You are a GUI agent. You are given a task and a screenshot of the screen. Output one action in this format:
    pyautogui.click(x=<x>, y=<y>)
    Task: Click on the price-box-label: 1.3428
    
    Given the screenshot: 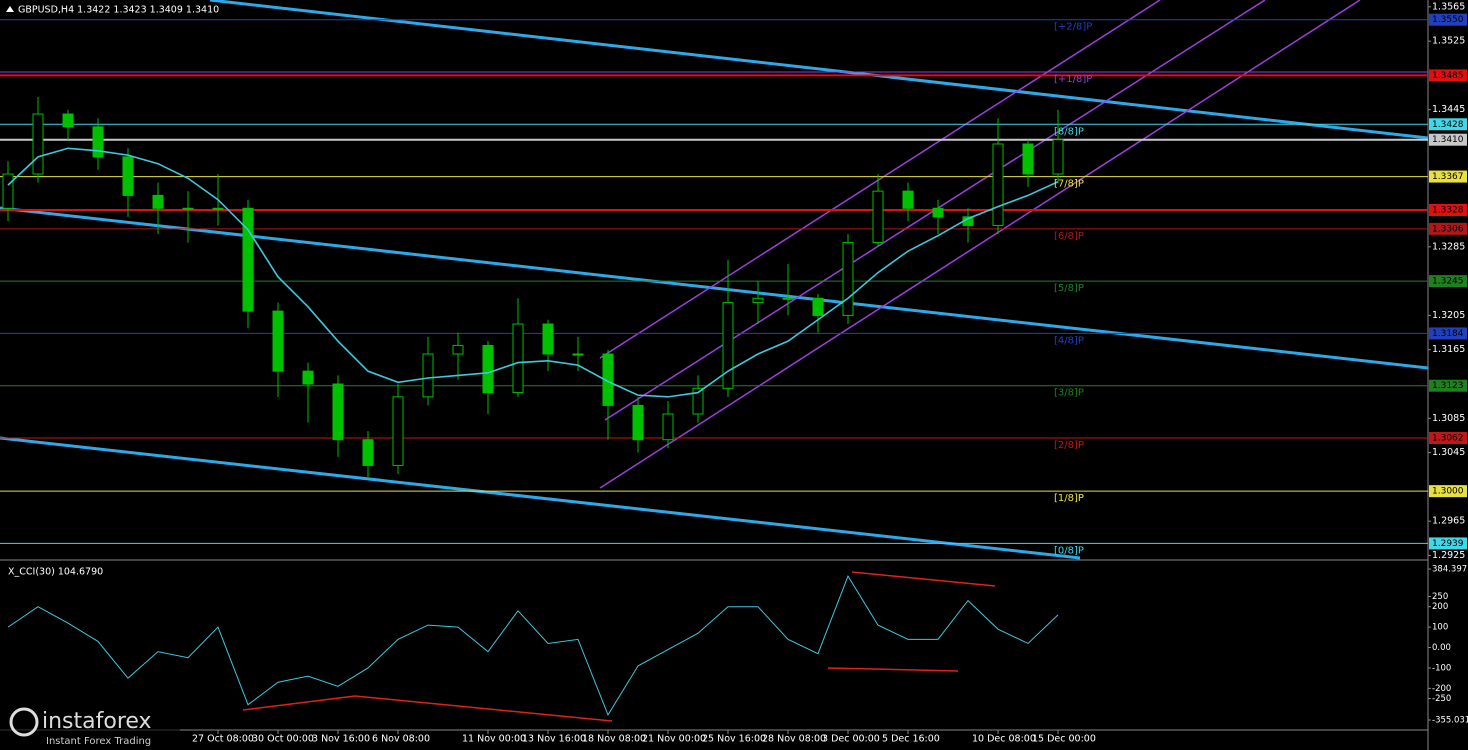 What is the action you would take?
    pyautogui.click(x=1448, y=125)
    